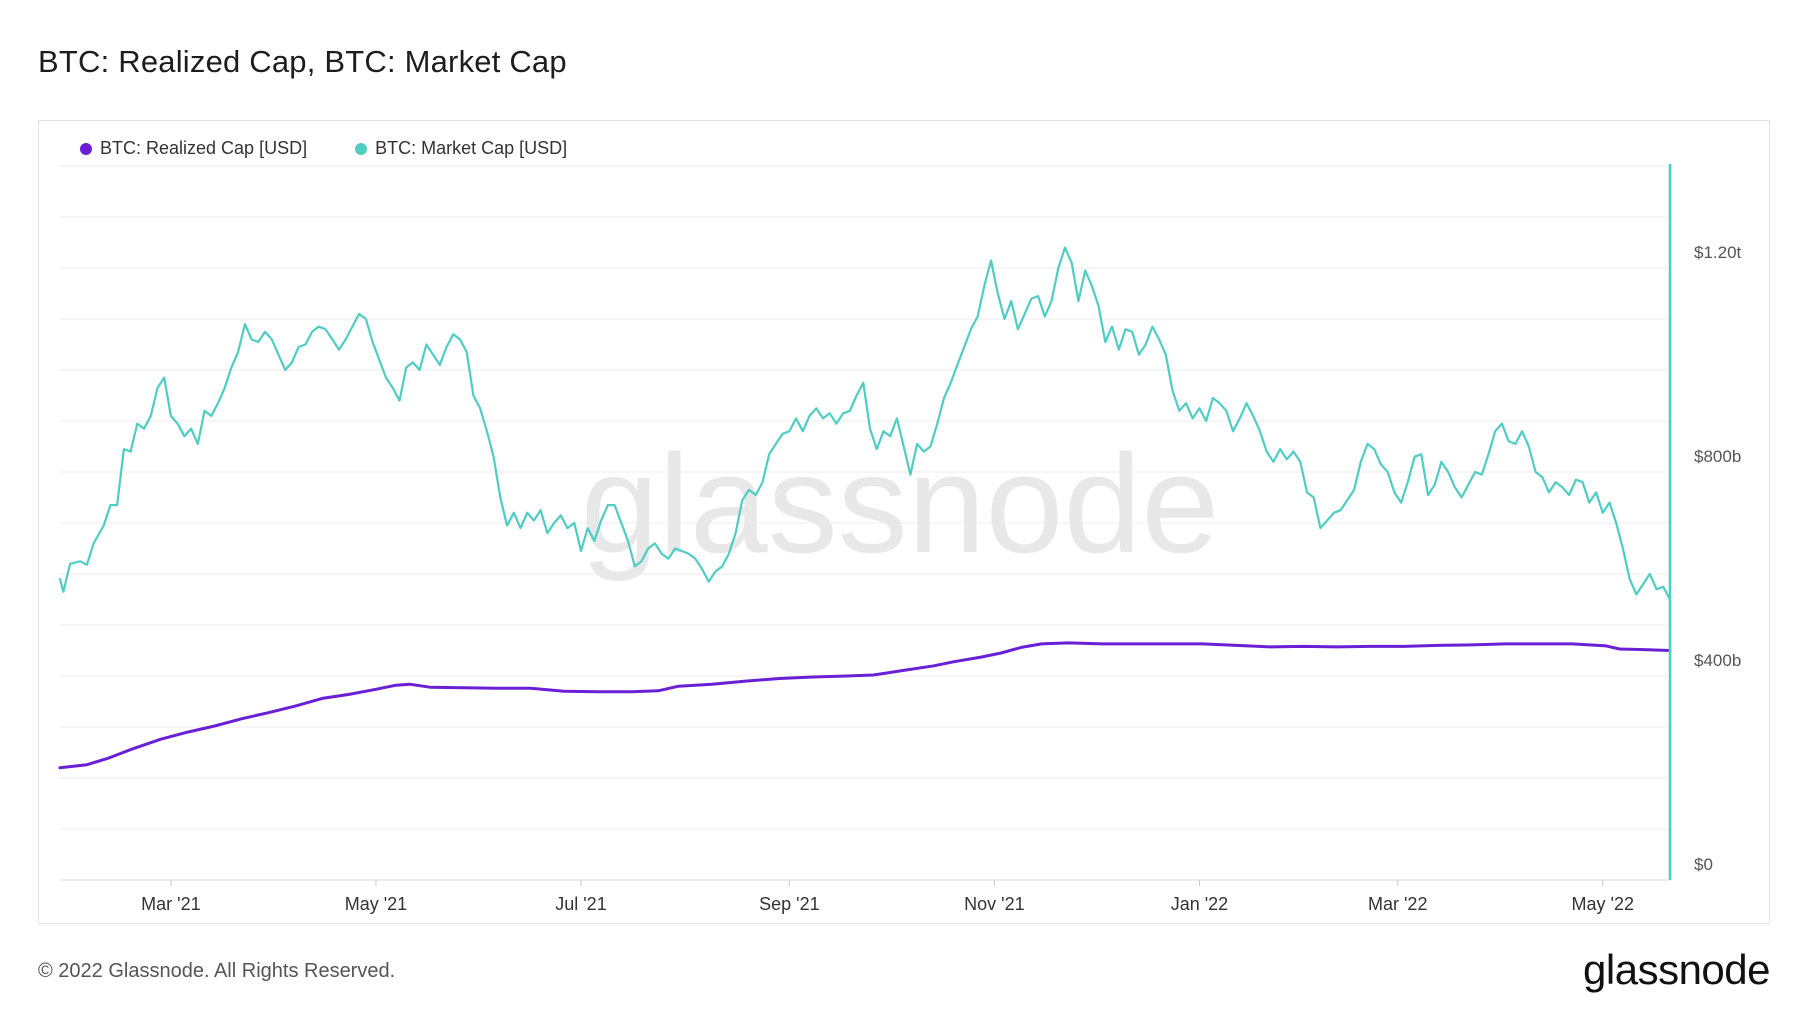 The height and width of the screenshot is (1013, 1800). What do you see at coordinates (170, 904) in the screenshot?
I see `x-tick-label: Mar '21` at bounding box center [170, 904].